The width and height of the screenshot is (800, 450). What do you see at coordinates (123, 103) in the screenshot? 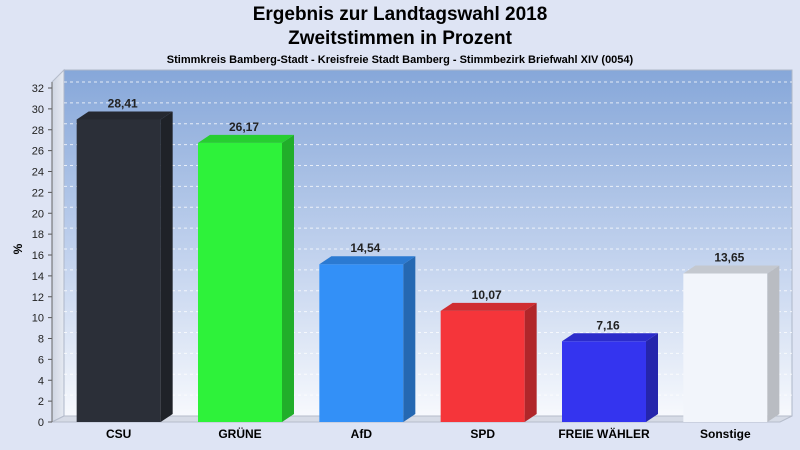
I see `data-label: 28,41` at bounding box center [123, 103].